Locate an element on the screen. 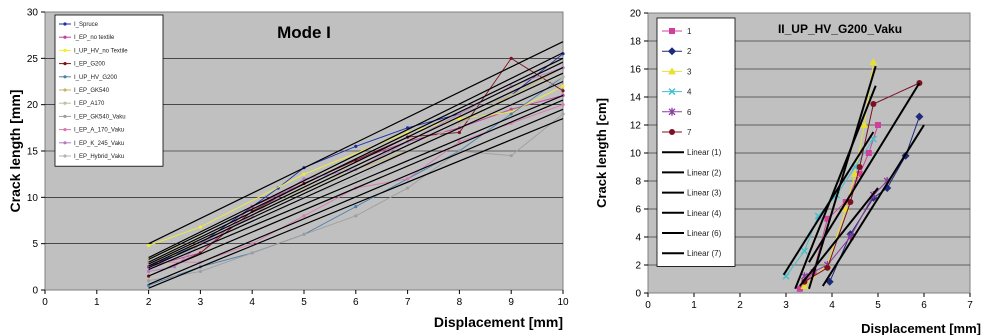 This screenshot has width=984, height=335. x-tick-label: 10 is located at coordinates (563, 302).